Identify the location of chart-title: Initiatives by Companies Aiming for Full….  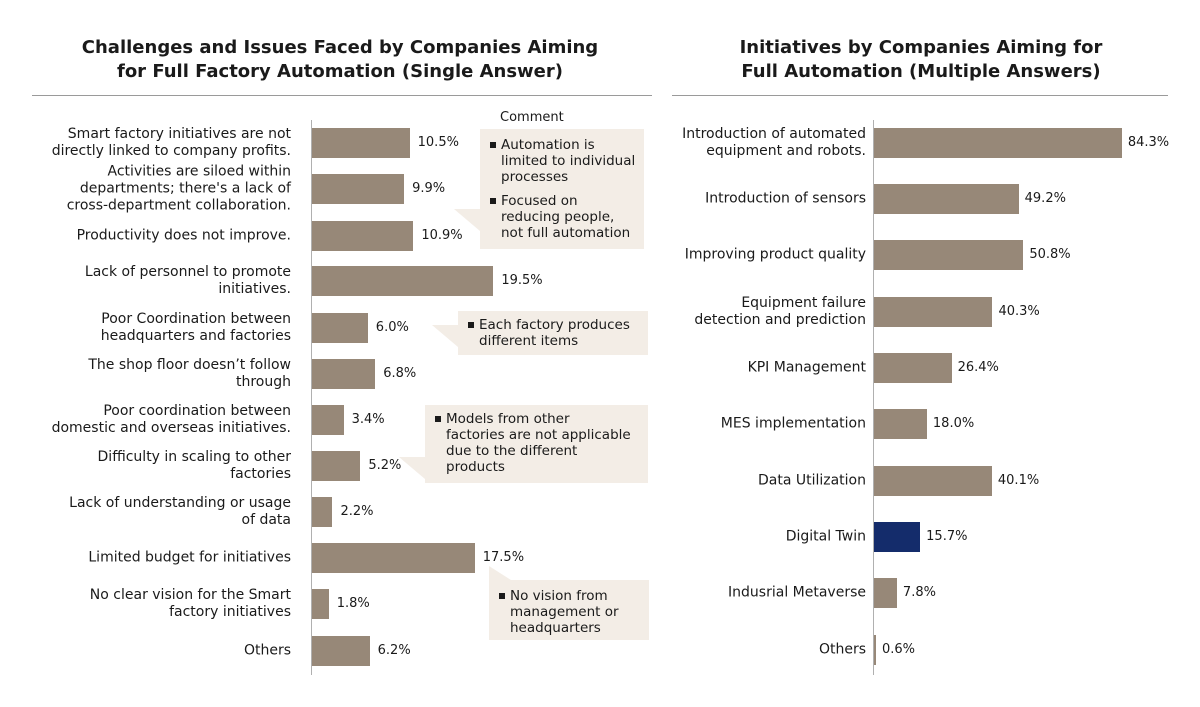
(921, 59).